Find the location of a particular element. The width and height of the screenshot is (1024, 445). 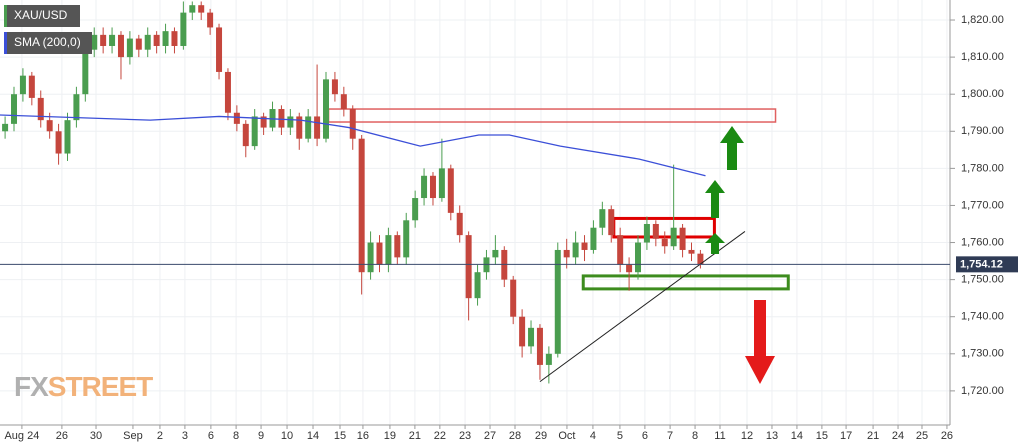

legend: XAU/USD SMA (200,0) is located at coordinates (48, 29).